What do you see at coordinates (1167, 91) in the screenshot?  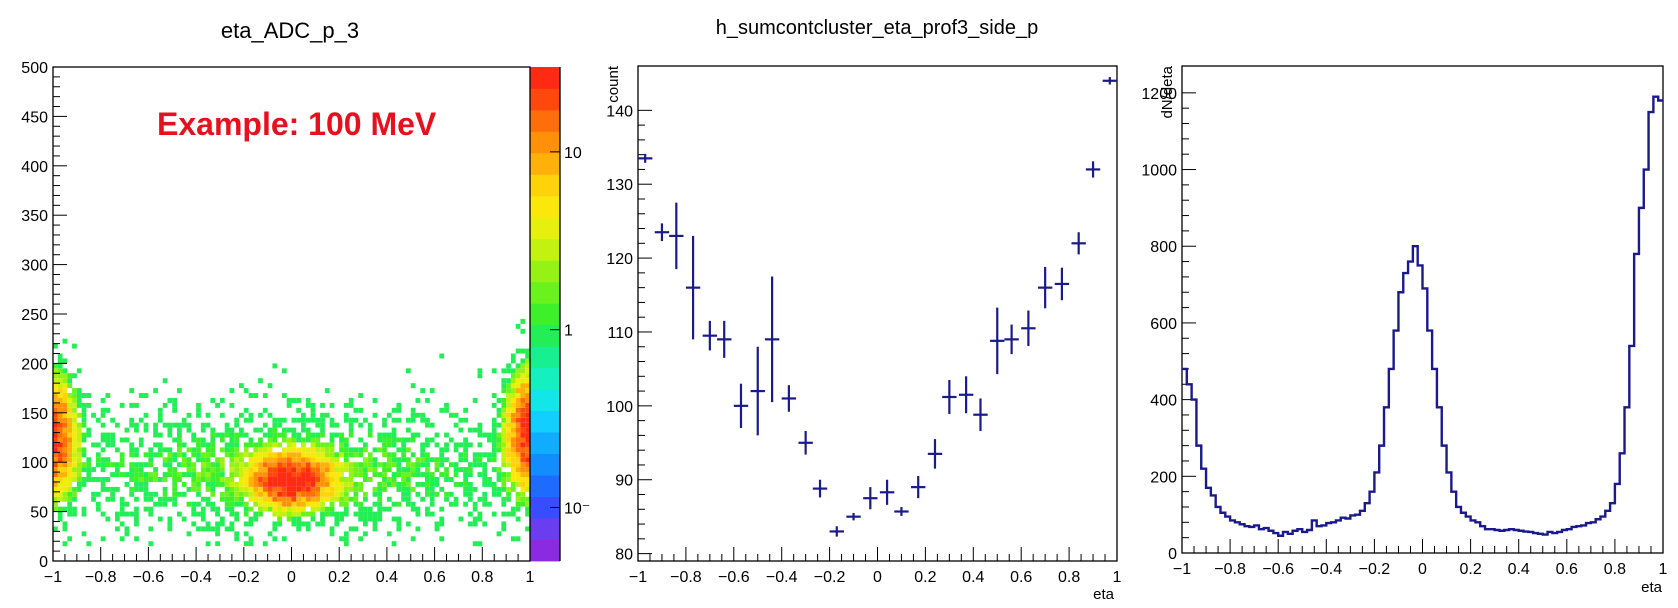 I see `histogram-y-axis-label: dN/deta` at bounding box center [1167, 91].